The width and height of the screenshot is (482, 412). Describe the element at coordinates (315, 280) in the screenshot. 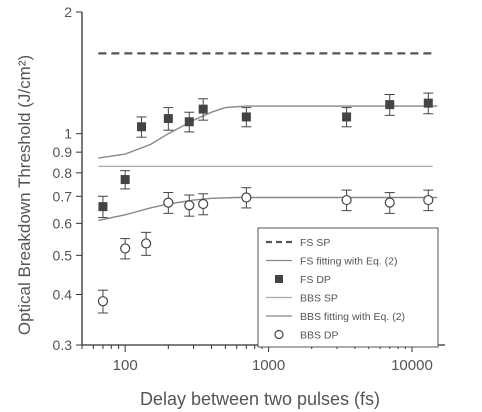

I see `legend-label: FS DP` at that location.